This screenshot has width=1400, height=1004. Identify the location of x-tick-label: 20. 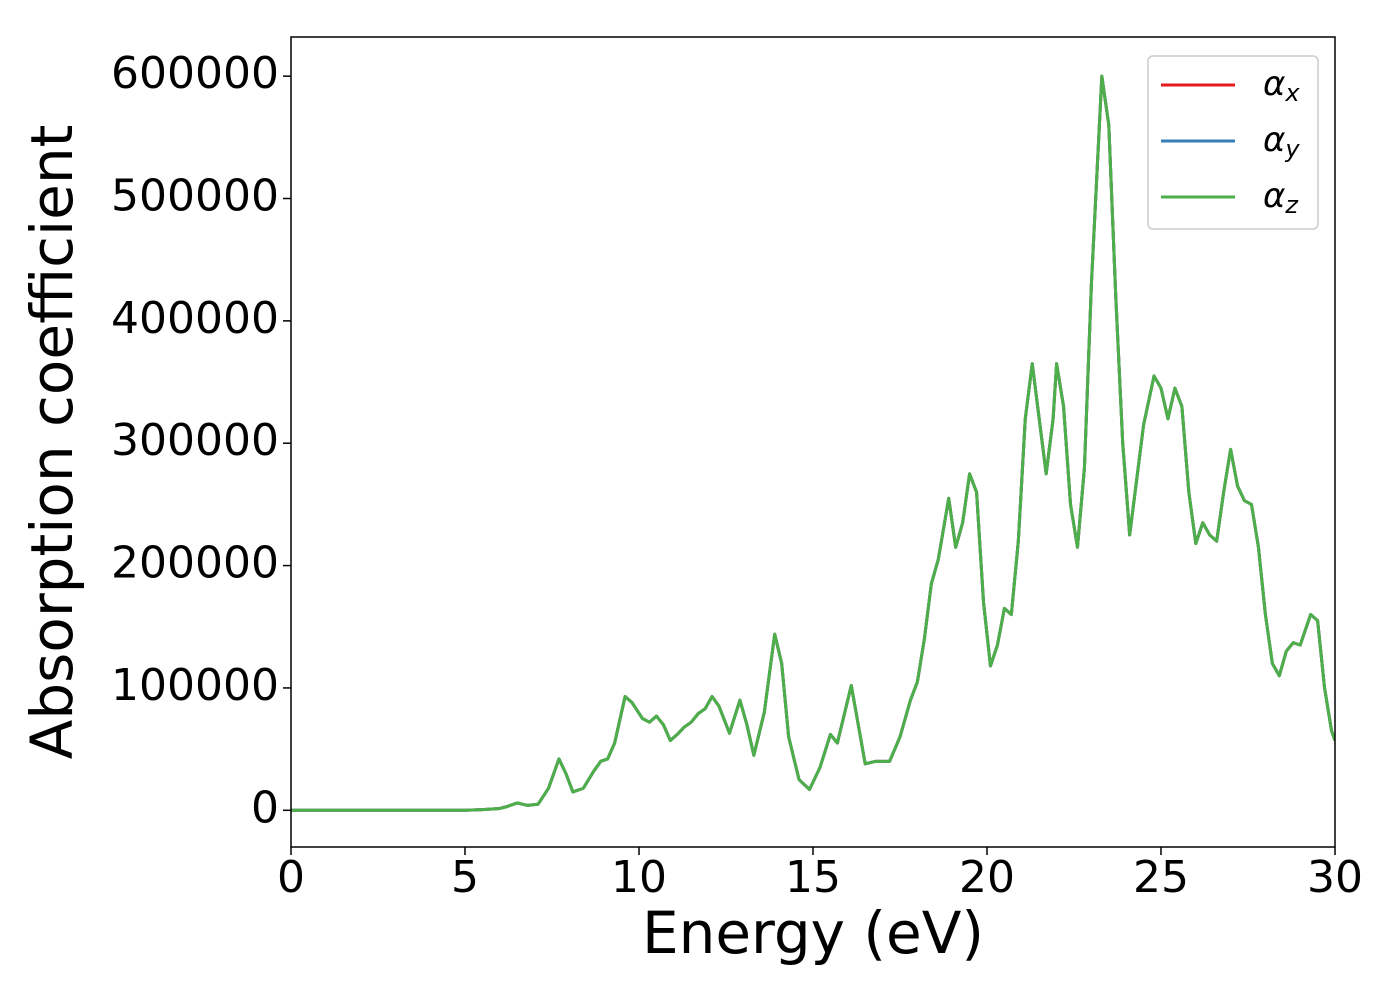
(987, 877).